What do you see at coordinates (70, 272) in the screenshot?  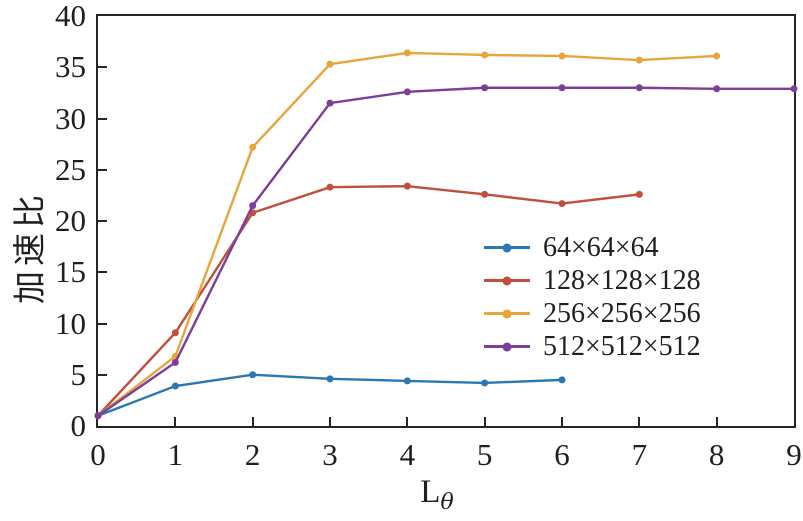 I see `y-tick-label: 15` at bounding box center [70, 272].